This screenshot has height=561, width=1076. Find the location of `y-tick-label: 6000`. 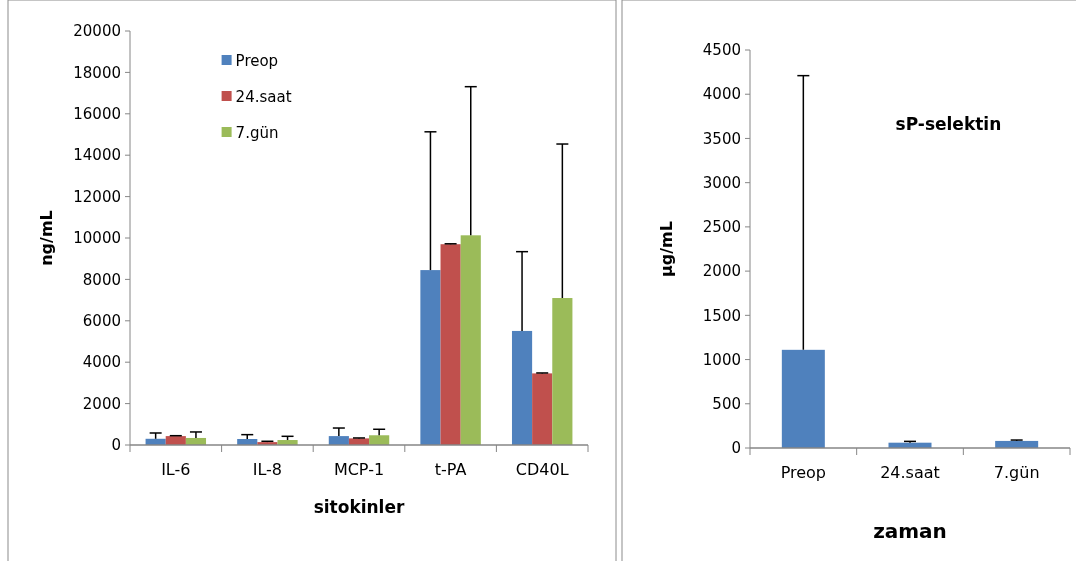

y-tick-label: 6000 is located at coordinates (101, 321).